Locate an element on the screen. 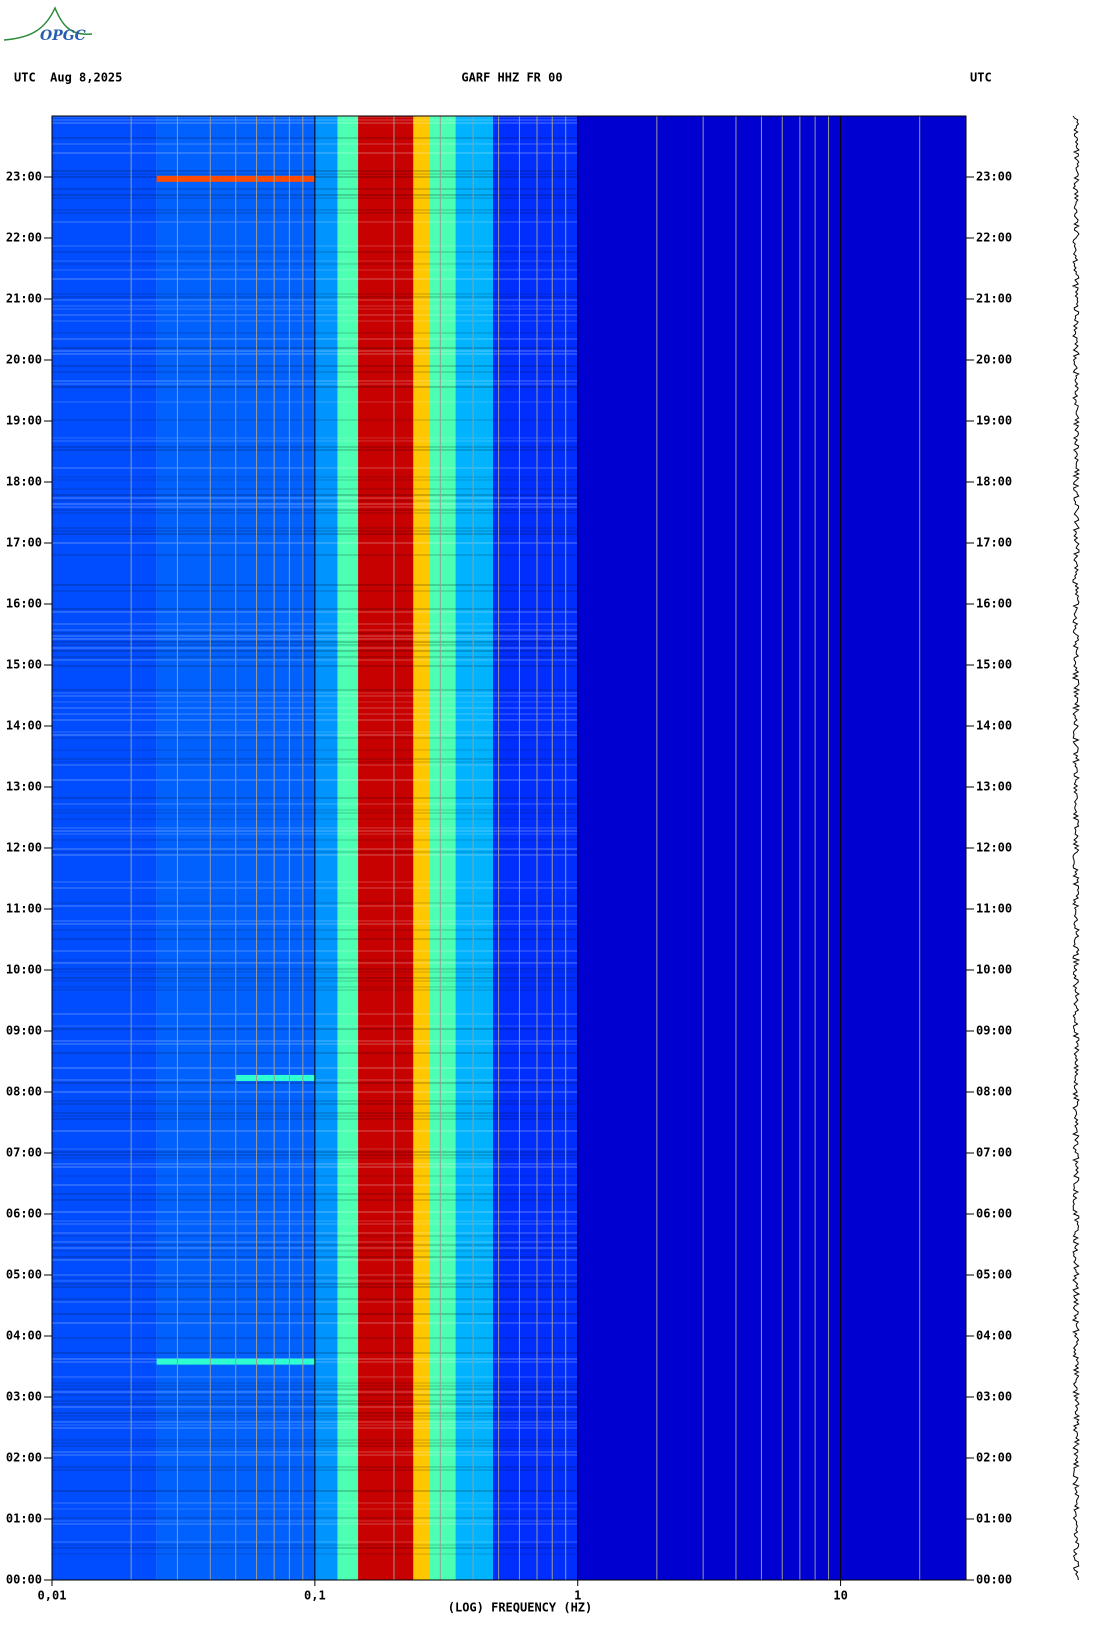 The image size is (1102, 1634). y-tick-label-left: 06:00 is located at coordinates (24, 1214).